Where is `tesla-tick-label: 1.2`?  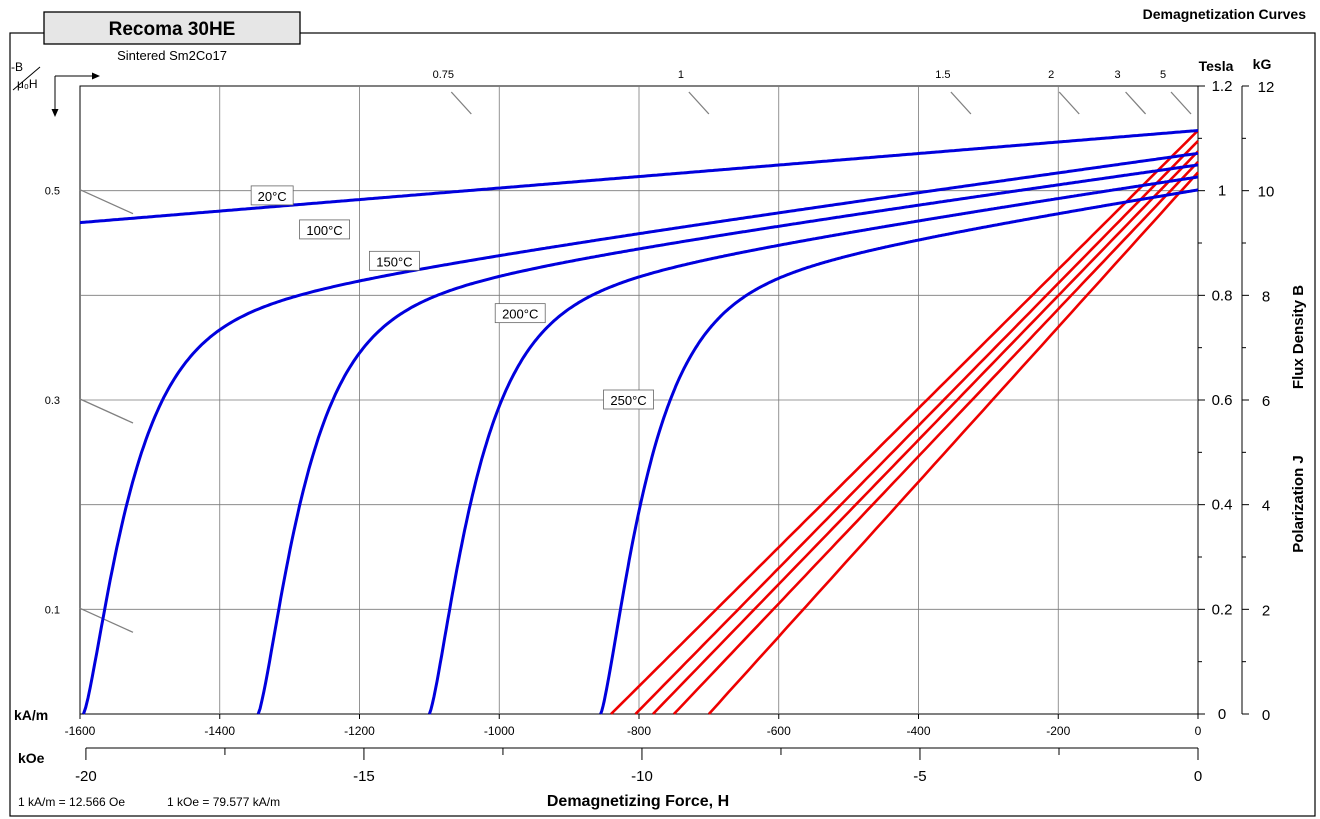 tesla-tick-label: 1.2 is located at coordinates (1222, 86).